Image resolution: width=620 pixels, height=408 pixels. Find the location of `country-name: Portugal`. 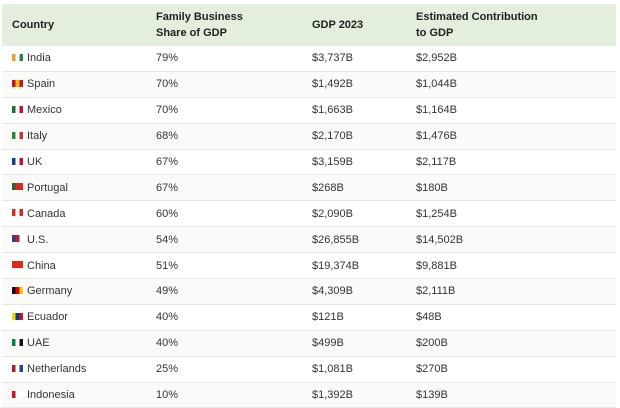

country-name: Portugal is located at coordinates (47, 187).